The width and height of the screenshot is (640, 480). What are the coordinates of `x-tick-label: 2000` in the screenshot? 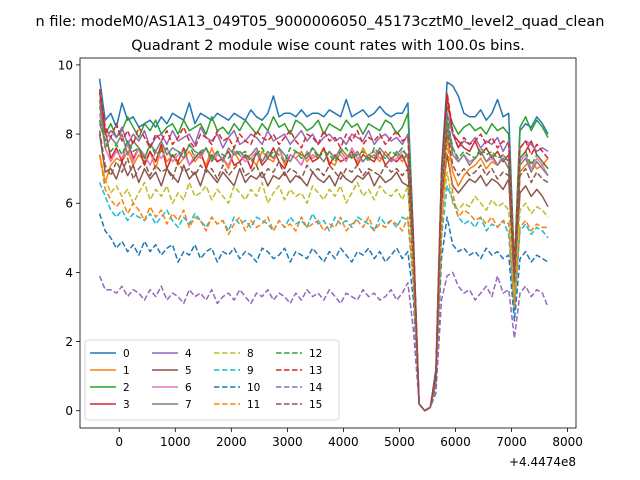 It's located at (231, 442).